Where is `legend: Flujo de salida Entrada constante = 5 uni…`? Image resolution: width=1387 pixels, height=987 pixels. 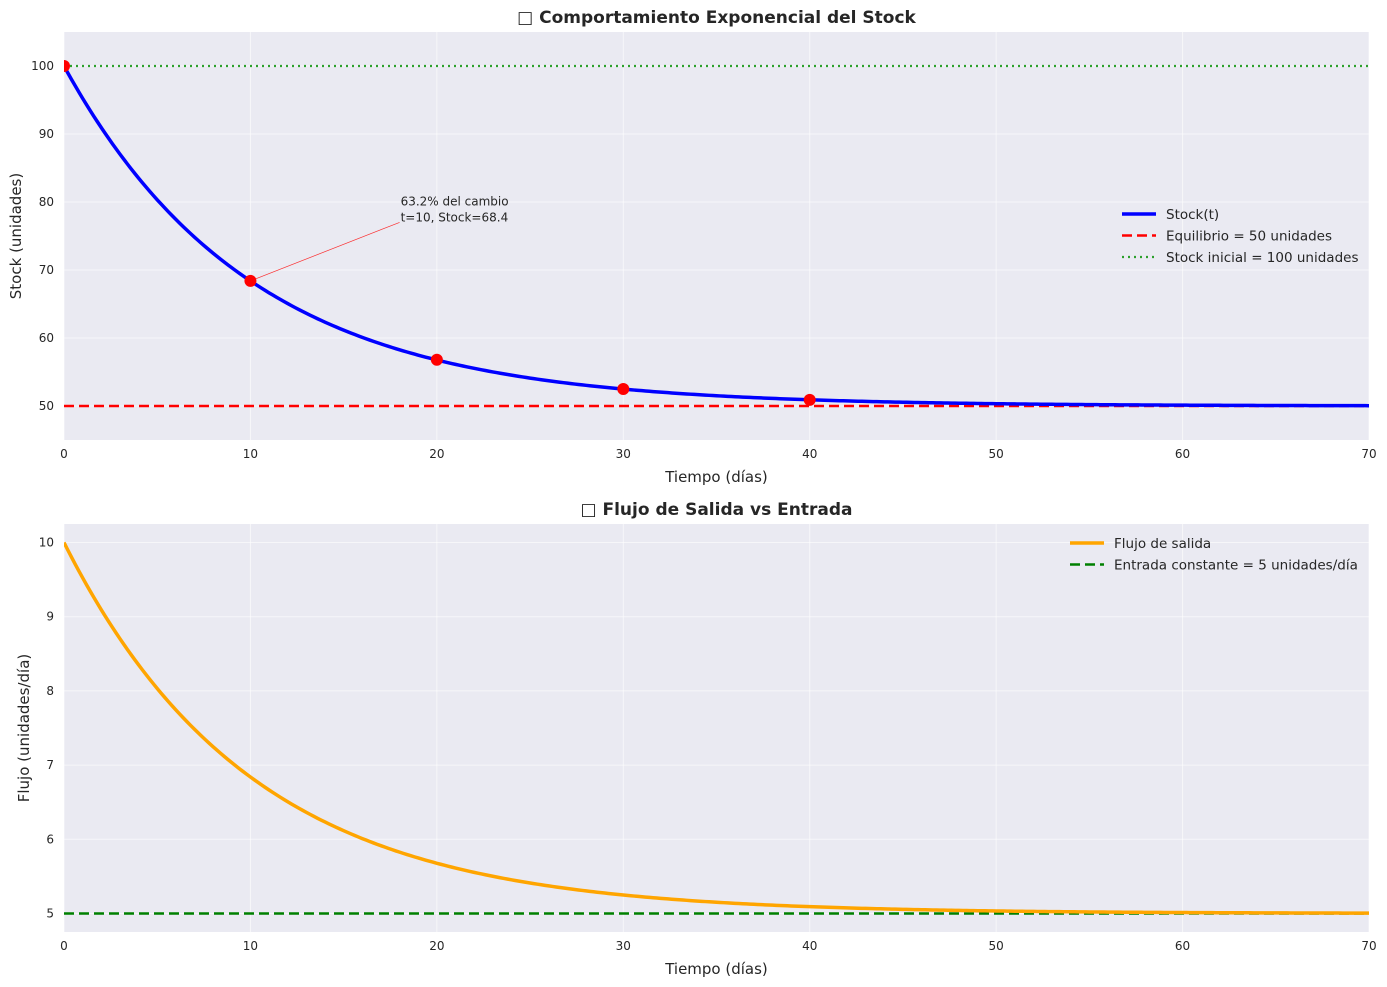
legend: Flujo de salida Entrada constante = 5 uni… is located at coordinates (1214, 555).